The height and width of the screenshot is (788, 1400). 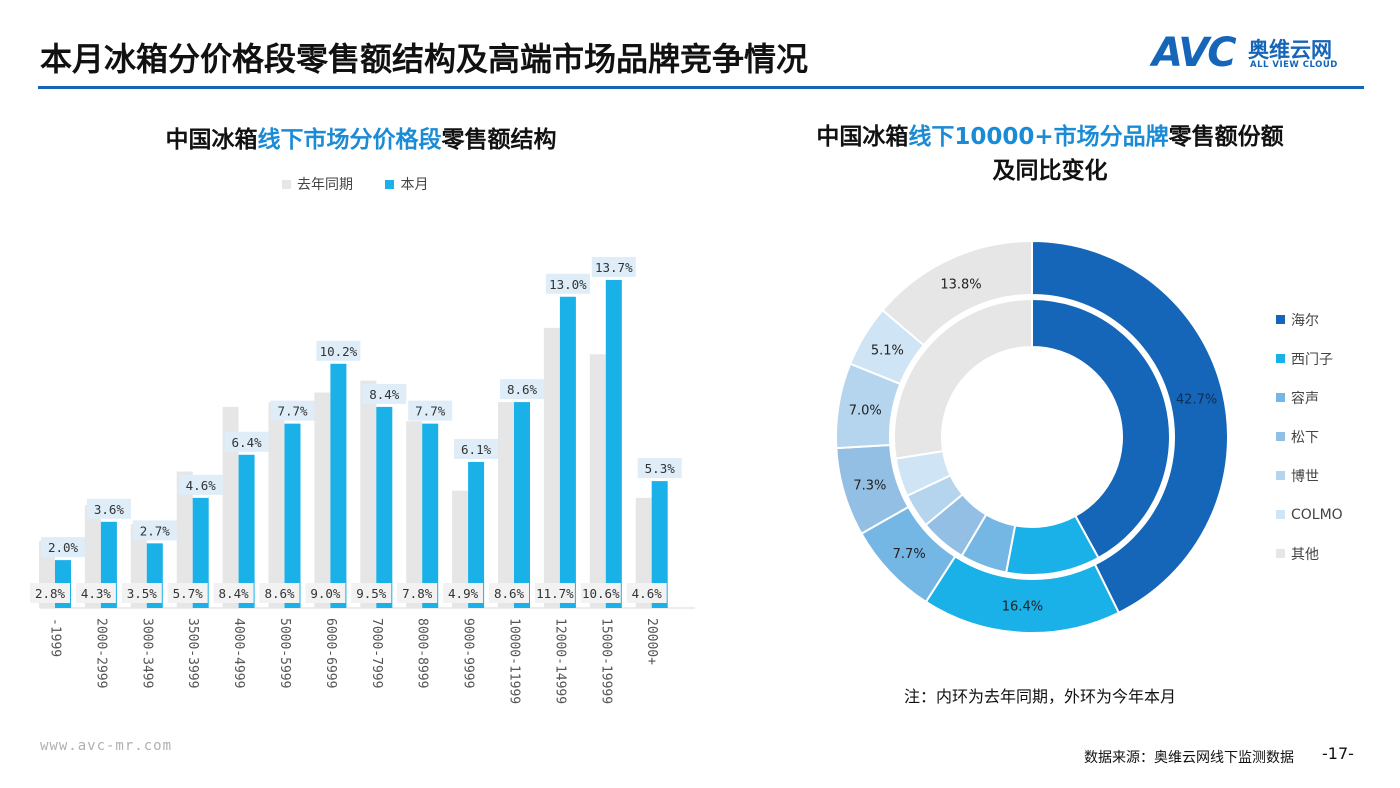 I want to click on x-tick-label: 3000-3499, so click(x=146, y=653).